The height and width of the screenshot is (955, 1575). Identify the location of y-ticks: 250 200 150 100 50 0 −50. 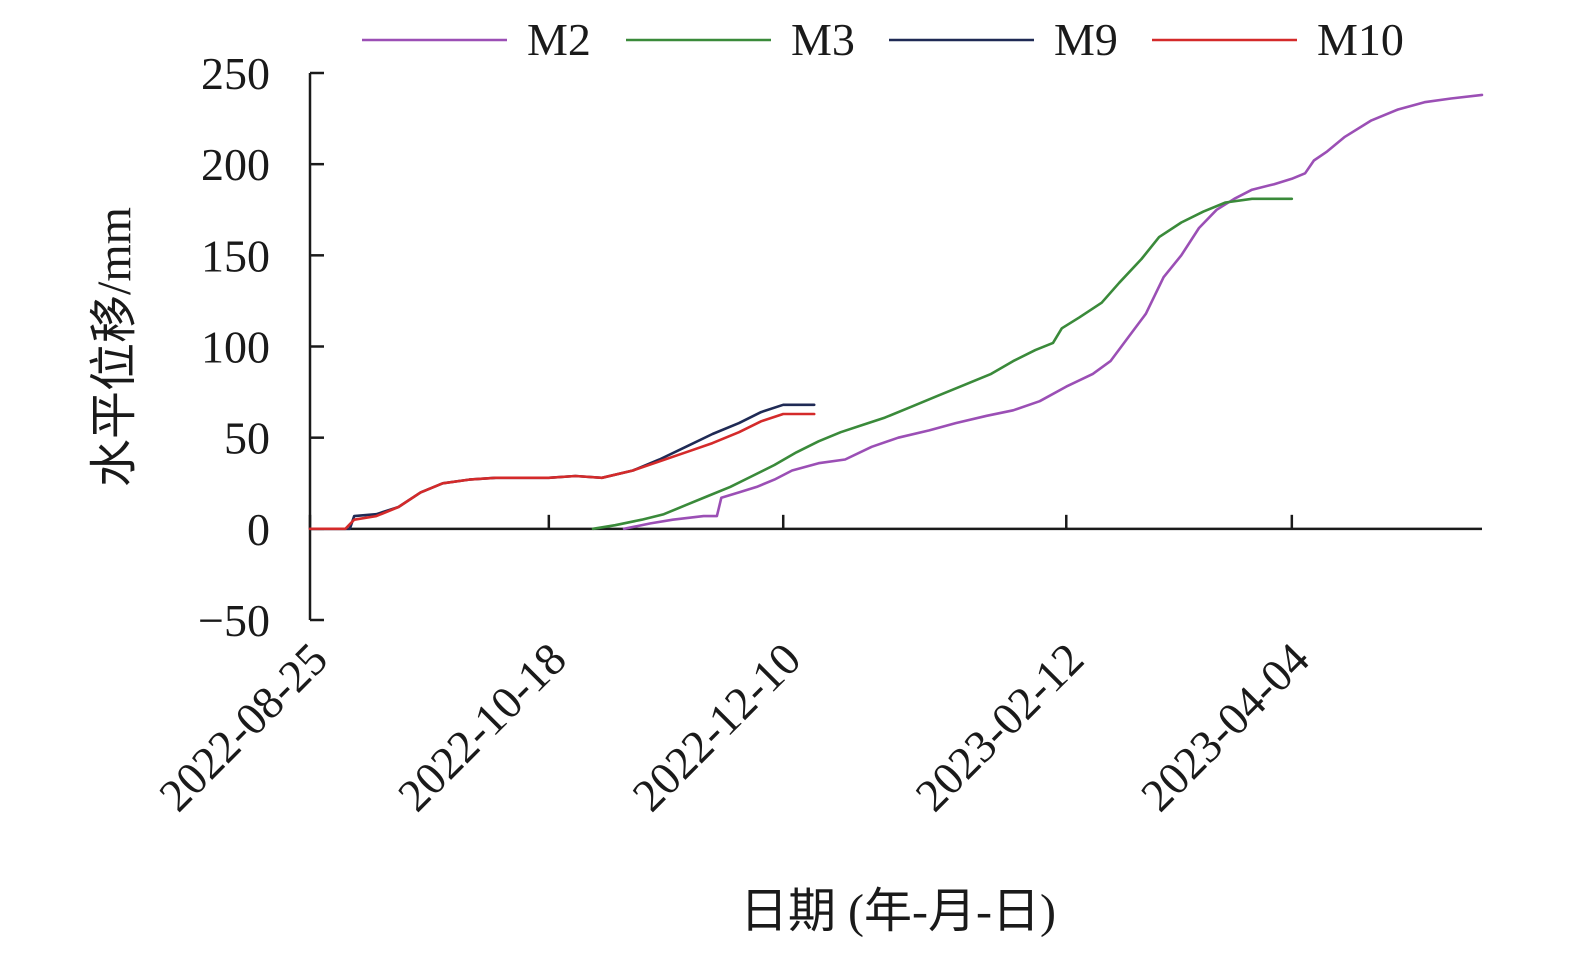
(261, 347).